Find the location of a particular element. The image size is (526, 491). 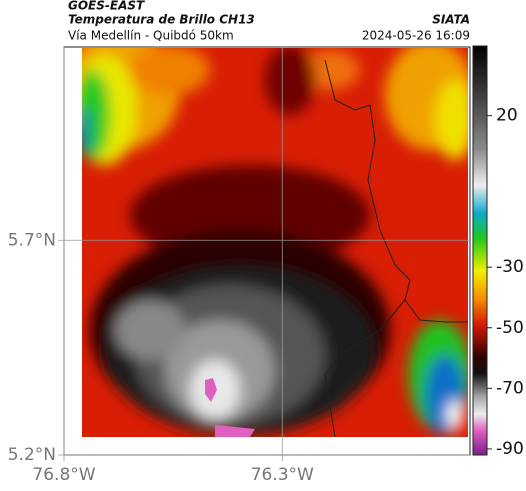

colorbar-tick-label: -30 is located at coordinates (510, 267).